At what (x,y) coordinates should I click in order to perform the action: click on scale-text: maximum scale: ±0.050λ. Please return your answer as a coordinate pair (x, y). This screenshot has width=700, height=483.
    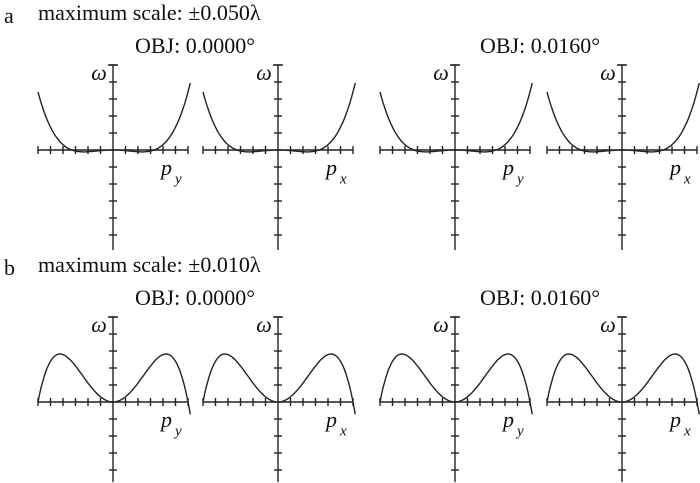
    Looking at the image, I should click on (149, 12).